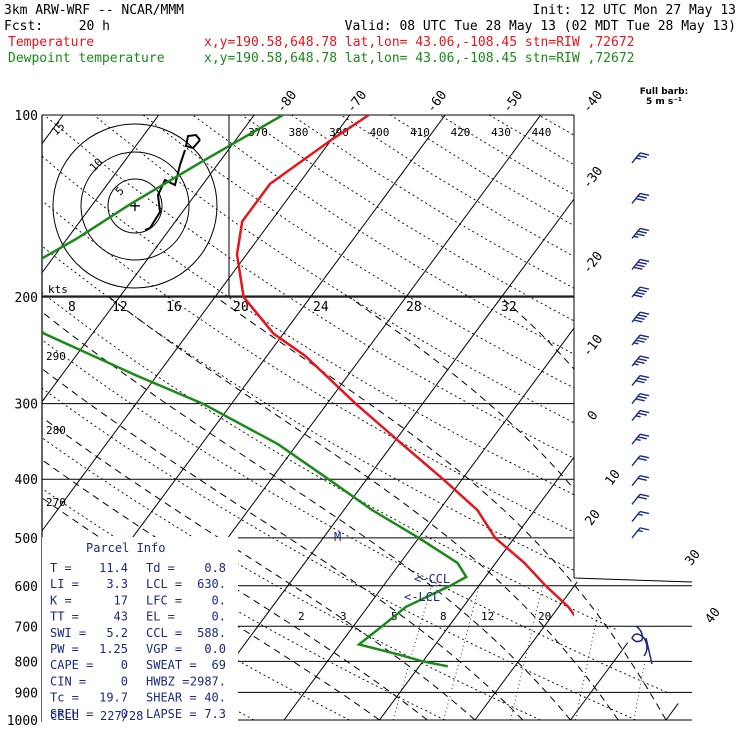 The height and width of the screenshot is (740, 740). Describe the element at coordinates (693, 558) in the screenshot. I see `isotherm-label: 30` at that location.